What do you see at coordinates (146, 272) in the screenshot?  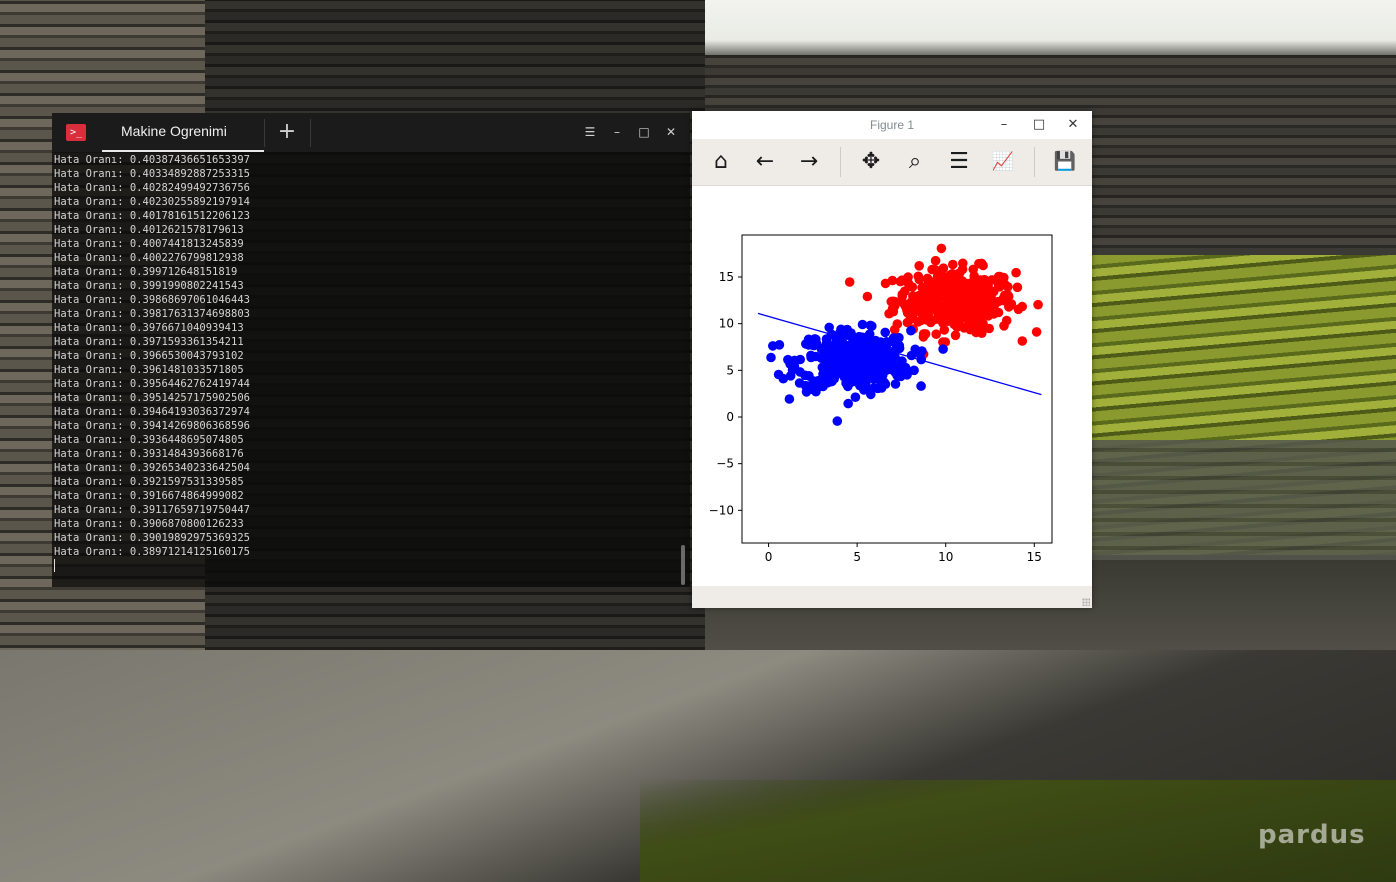 I see `terminal-line: Hata Oranı: 0.399712648151819` at bounding box center [146, 272].